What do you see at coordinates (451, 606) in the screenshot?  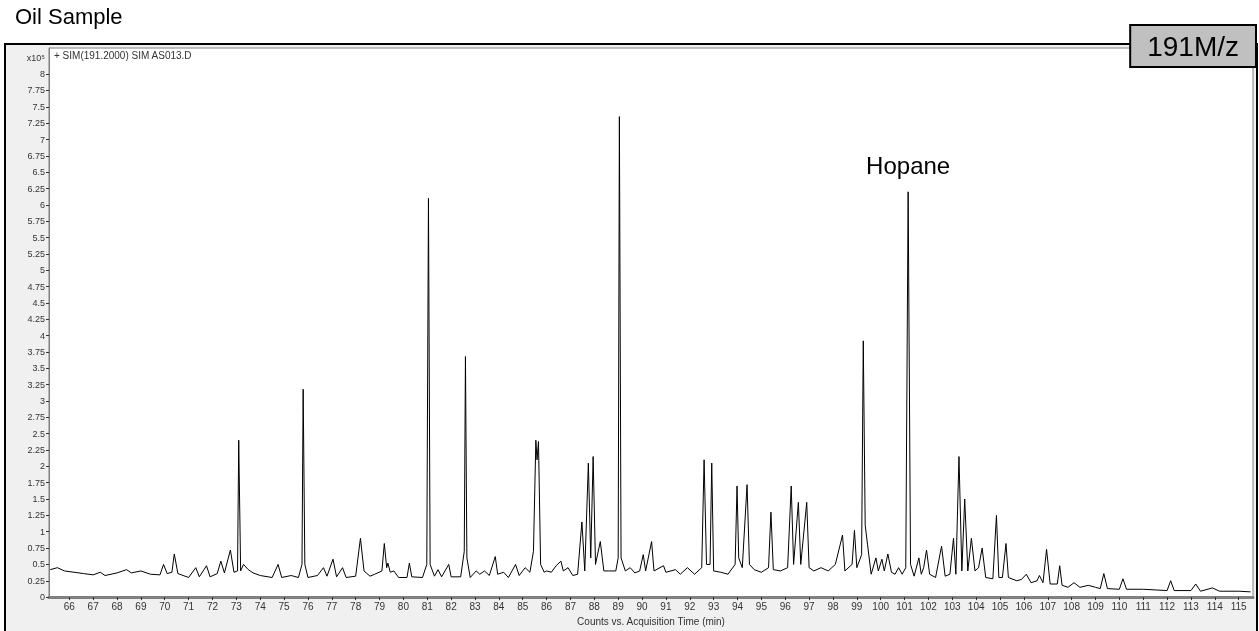 I see `x-tick-label: 82` at bounding box center [451, 606].